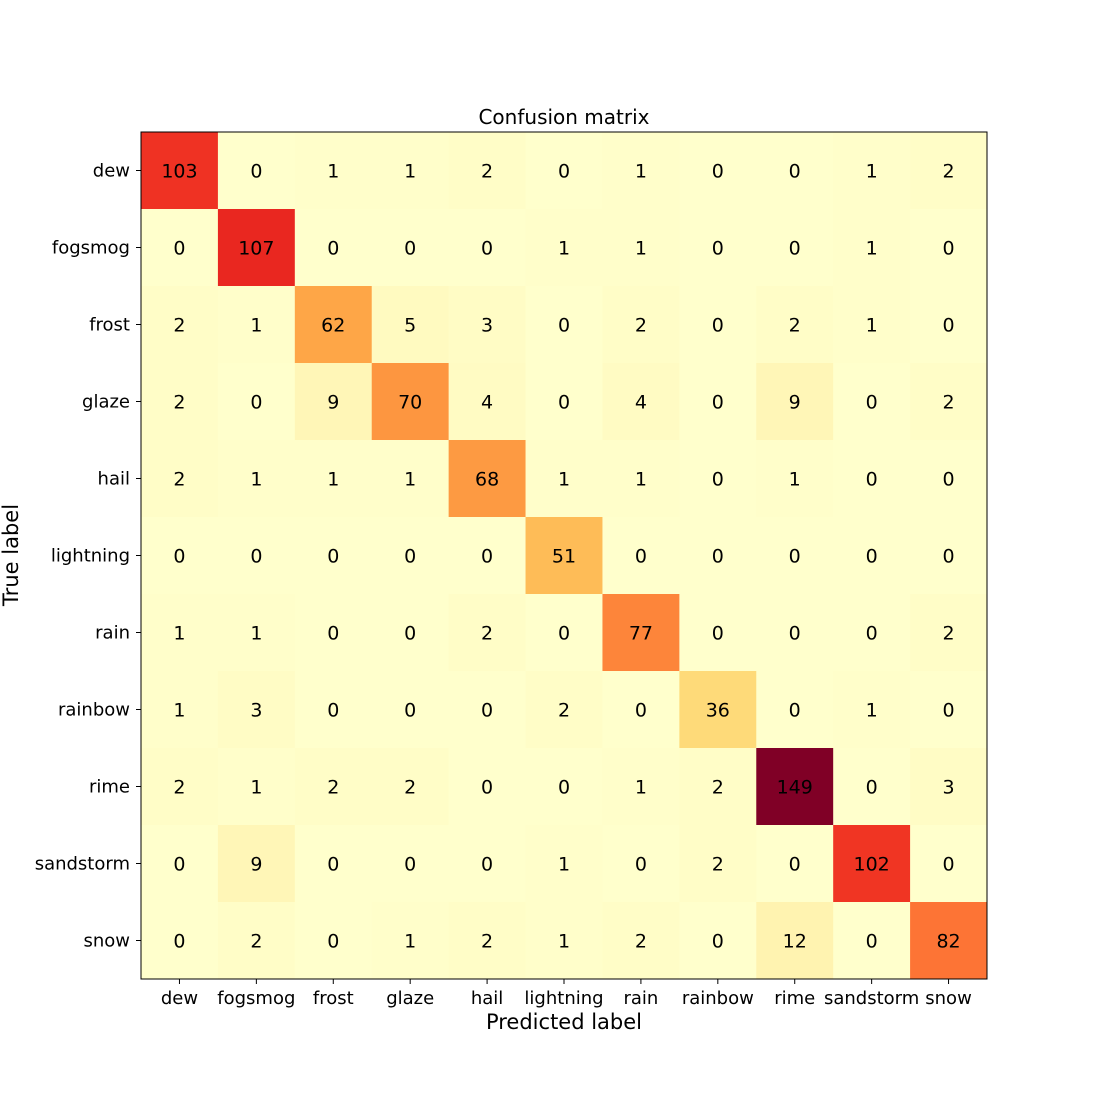 This screenshot has height=1104, width=1100. Describe the element at coordinates (410, 403) in the screenshot. I see `cell-value-label: 70` at that location.